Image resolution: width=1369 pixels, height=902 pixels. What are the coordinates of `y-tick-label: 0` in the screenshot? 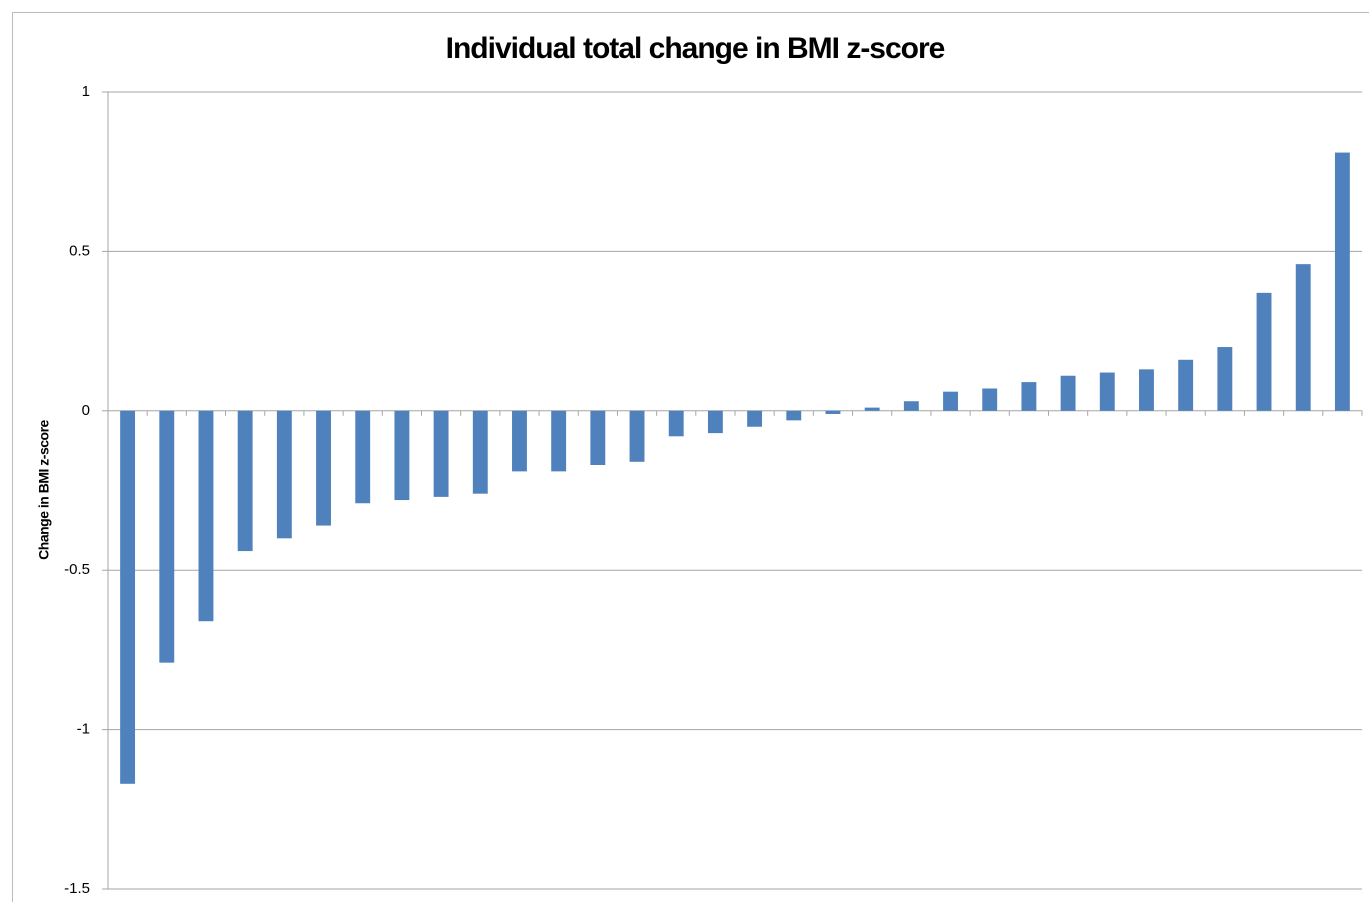 It's located at (86, 410).